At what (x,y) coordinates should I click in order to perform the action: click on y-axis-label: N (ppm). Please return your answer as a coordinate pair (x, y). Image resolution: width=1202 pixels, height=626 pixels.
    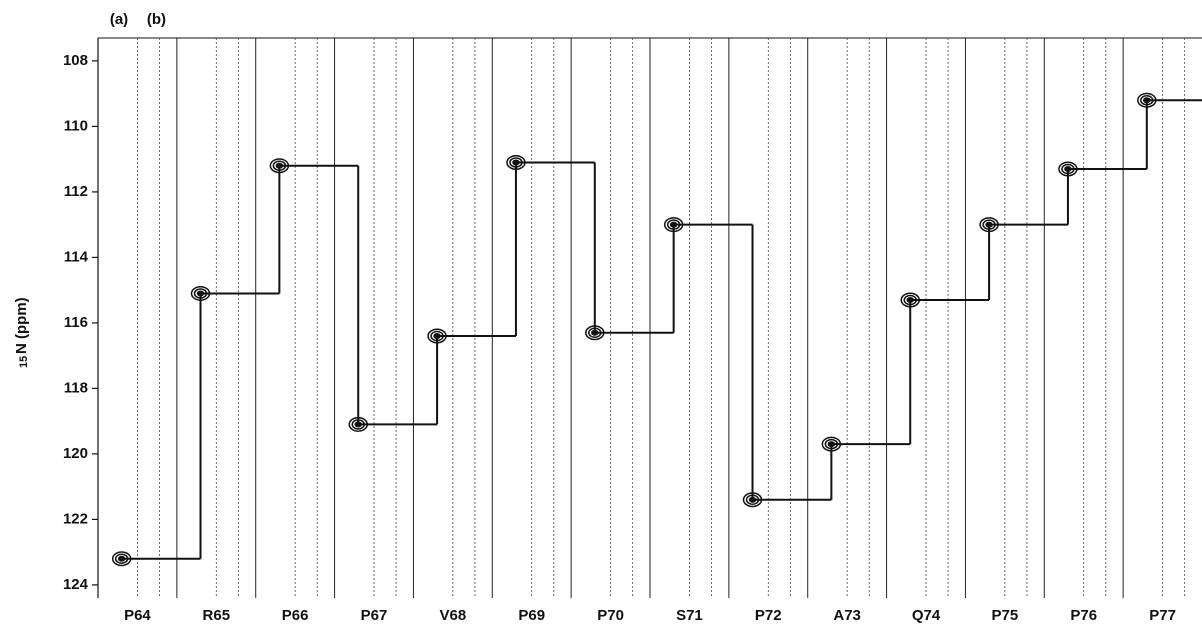
    Looking at the image, I should click on (21, 325).